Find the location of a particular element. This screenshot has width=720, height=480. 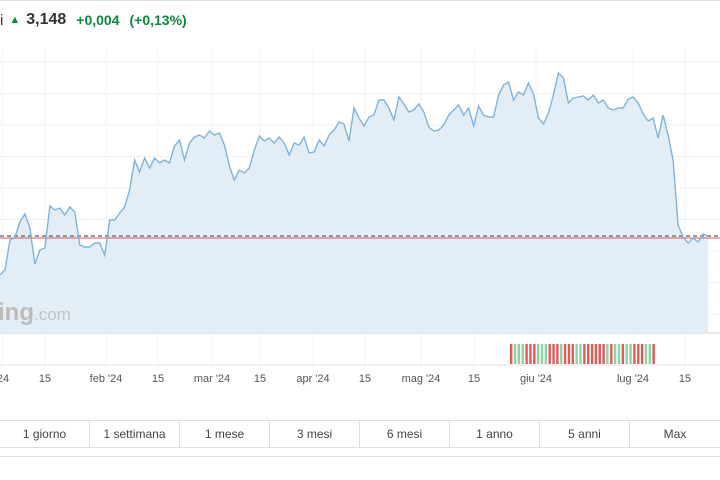

bottom-border is located at coordinates (360, 456).